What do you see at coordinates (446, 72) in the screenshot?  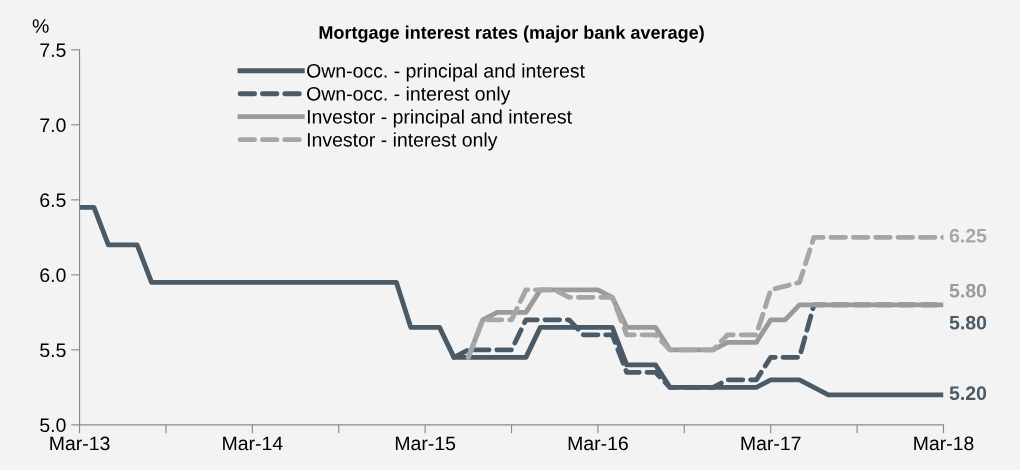 I see `legend-label: Own-occ. - principal and interest` at bounding box center [446, 72].